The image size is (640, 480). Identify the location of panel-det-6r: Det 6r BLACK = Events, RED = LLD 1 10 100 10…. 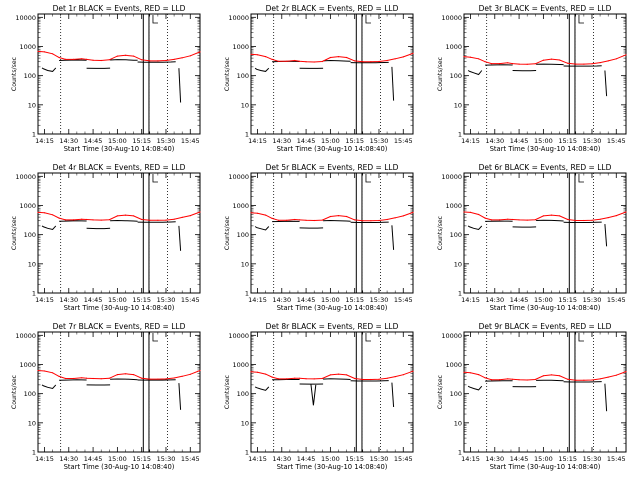
(532, 237).